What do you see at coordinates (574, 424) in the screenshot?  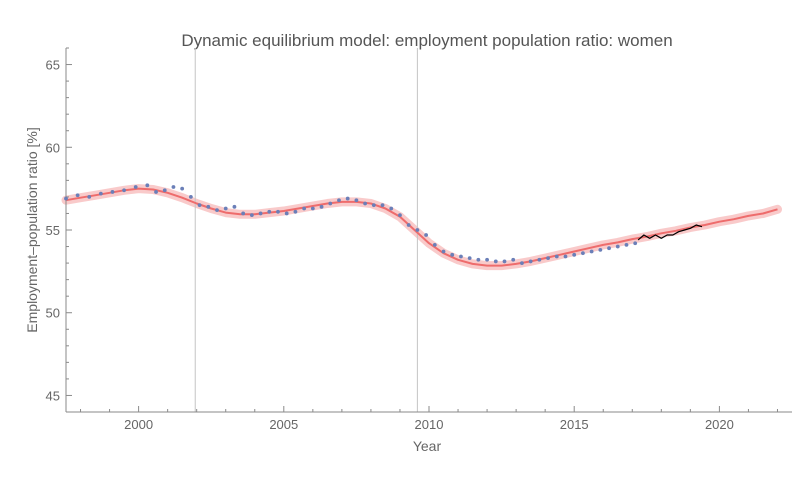 I see `x-tick-label: 2015` at bounding box center [574, 424].